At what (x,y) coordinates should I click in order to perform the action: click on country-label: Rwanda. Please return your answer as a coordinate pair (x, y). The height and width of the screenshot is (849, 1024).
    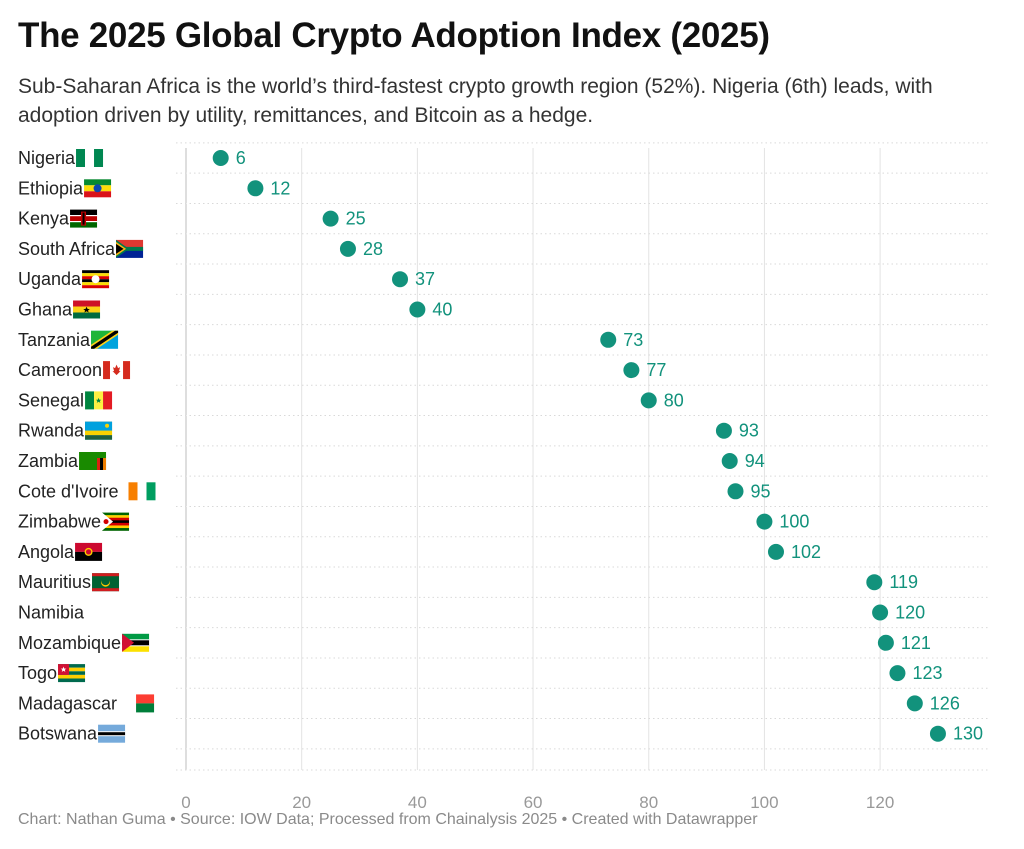
    Looking at the image, I should click on (51, 431).